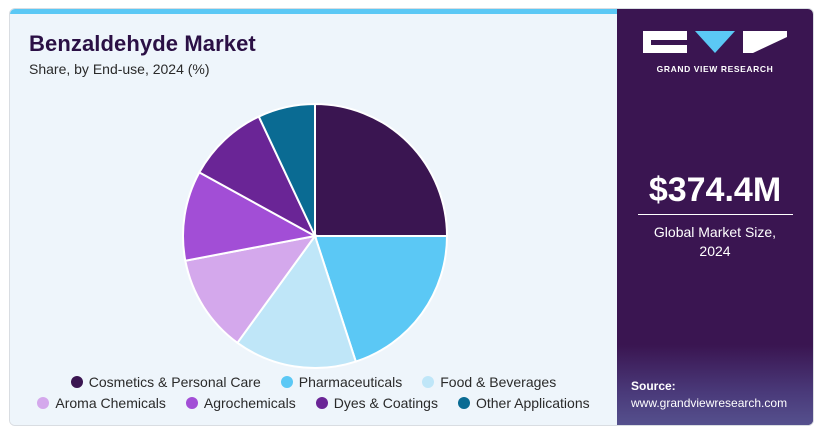 Image resolution: width=819 pixels, height=429 pixels. Describe the element at coordinates (715, 190) in the screenshot. I see `market-size-value: $374.4M` at that location.